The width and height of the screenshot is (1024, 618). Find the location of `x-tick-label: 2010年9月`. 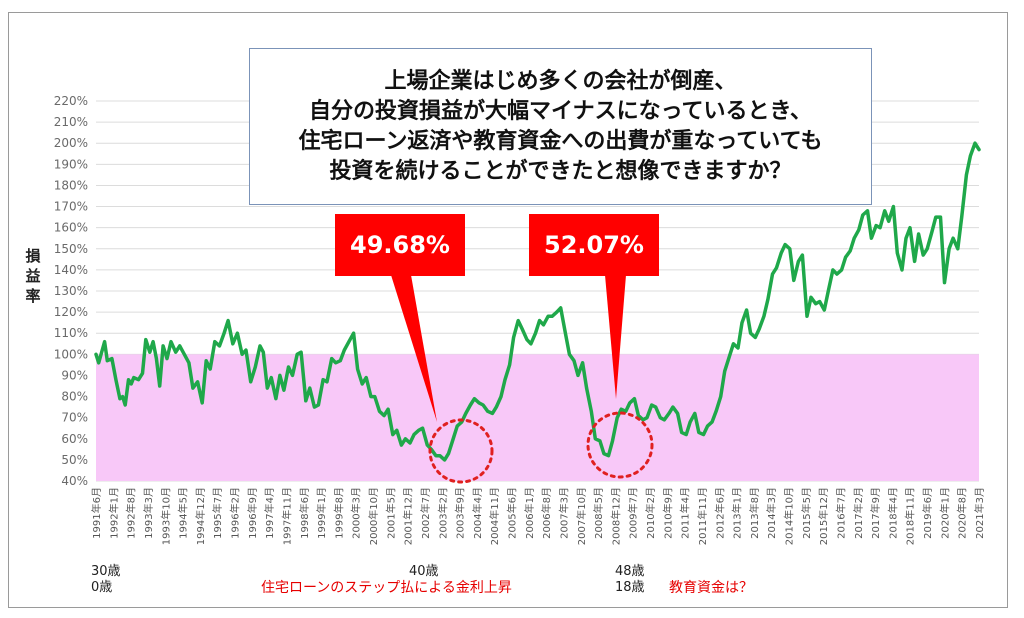

x-tick-label: 2010年9月 is located at coordinates (667, 513).